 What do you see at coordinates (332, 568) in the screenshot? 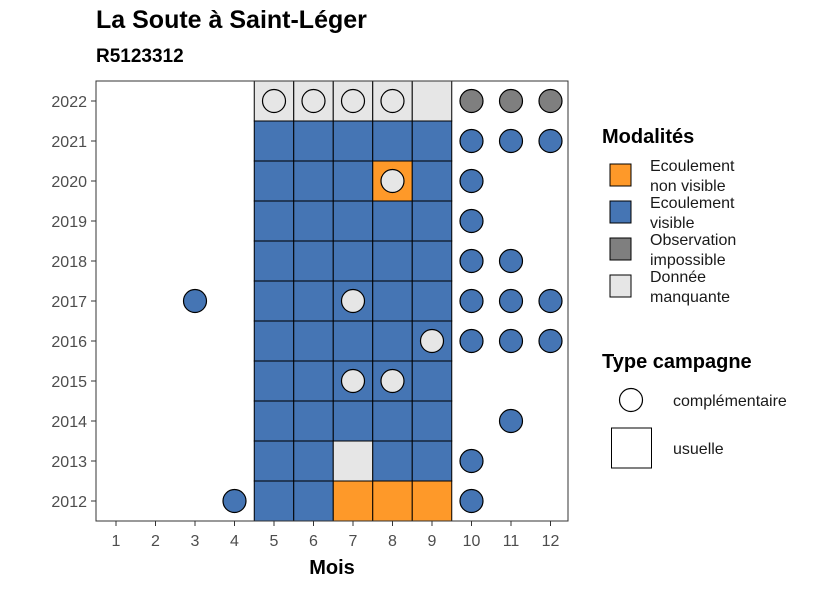
I see `x-axis-title: Mois` at bounding box center [332, 568].